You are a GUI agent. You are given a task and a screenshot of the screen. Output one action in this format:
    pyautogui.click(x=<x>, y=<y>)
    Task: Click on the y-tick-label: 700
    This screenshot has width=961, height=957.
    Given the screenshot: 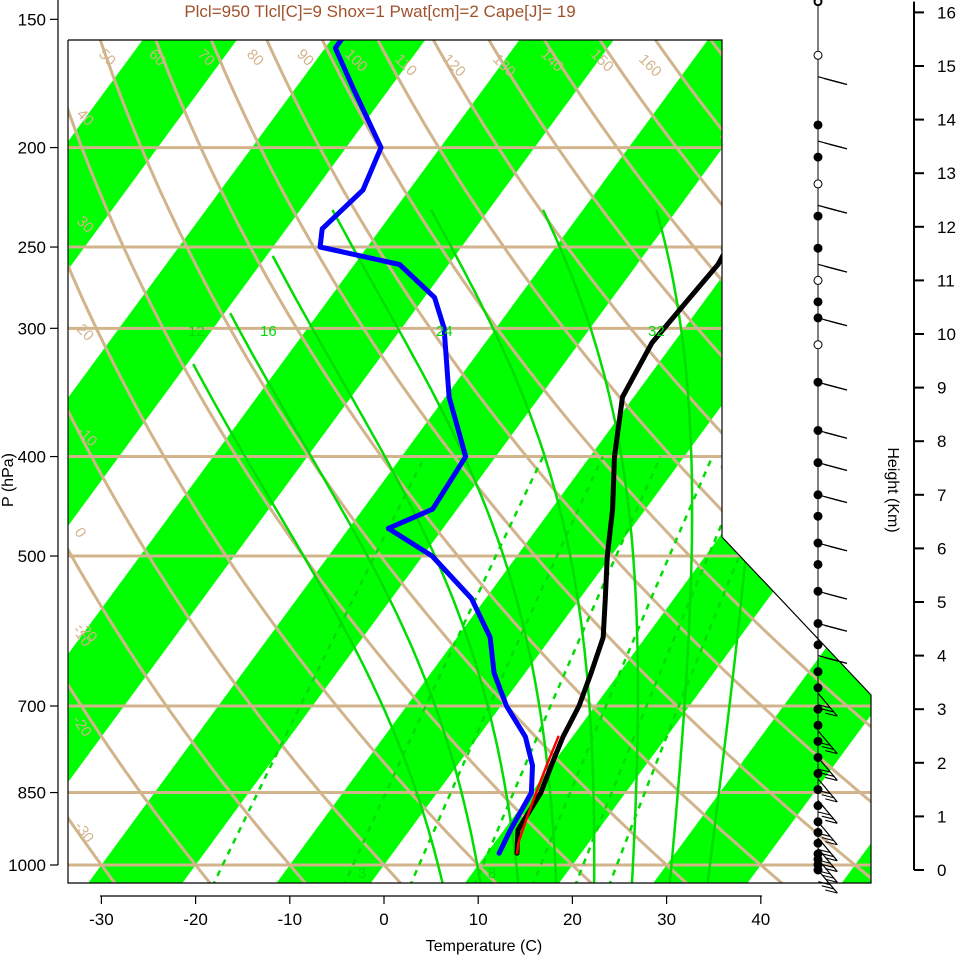 What is the action you would take?
    pyautogui.click(x=32, y=706)
    